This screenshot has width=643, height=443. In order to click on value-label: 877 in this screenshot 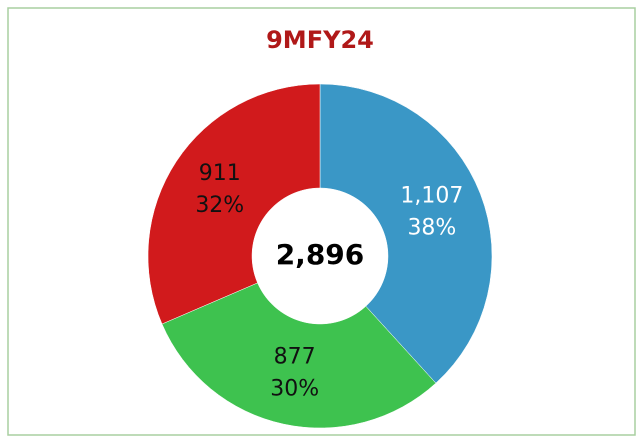, I will do `click(295, 356)`.